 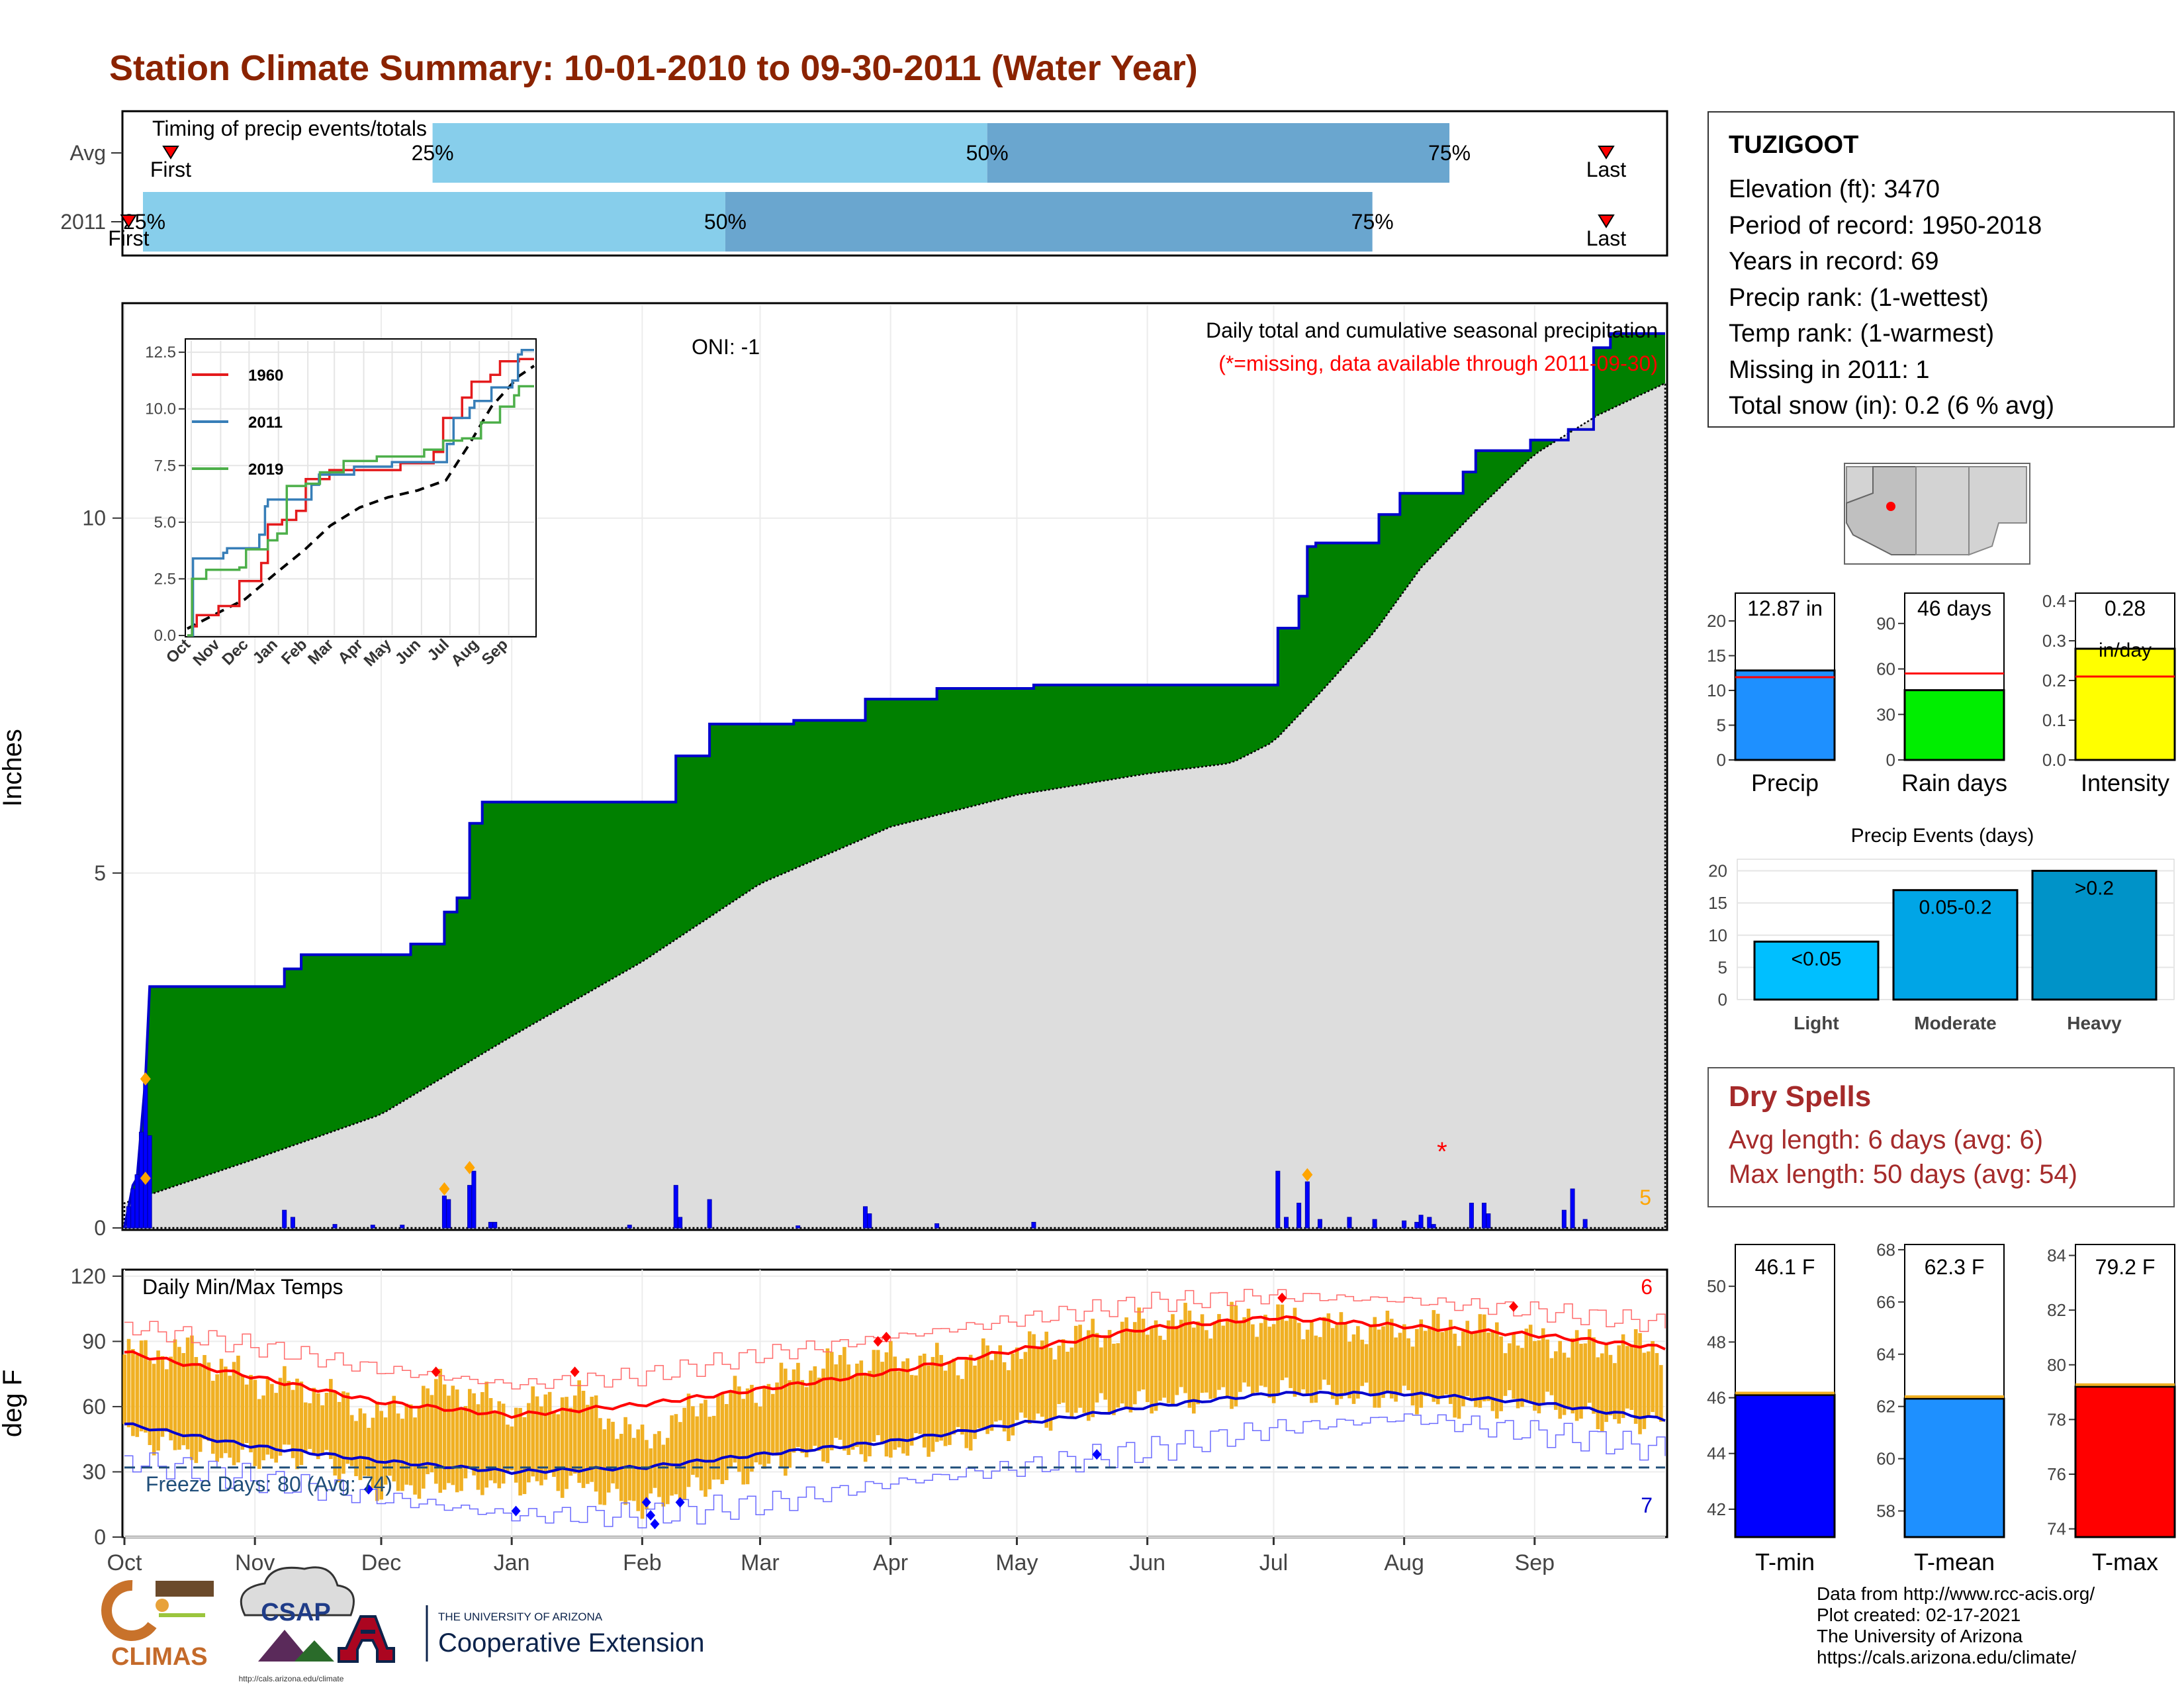 What do you see at coordinates (1535, 1562) in the screenshot?
I see `x-tick-label: Sep` at bounding box center [1535, 1562].